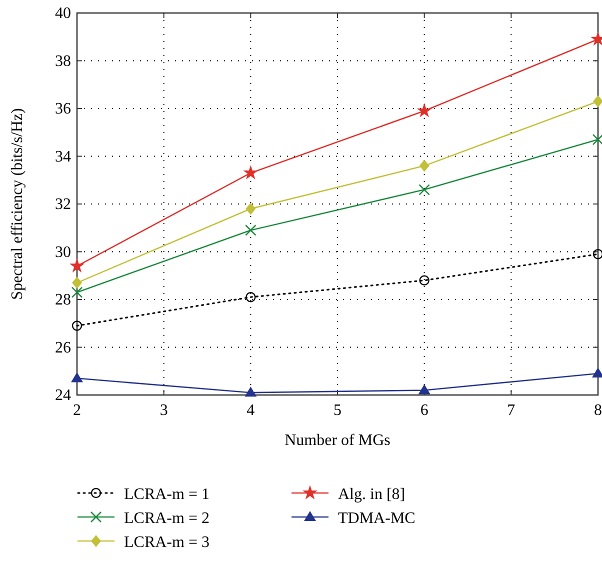 The width and height of the screenshot is (602, 563). Describe the element at coordinates (167, 494) in the screenshot. I see `legend-label: LCRA-m = 1` at that location.